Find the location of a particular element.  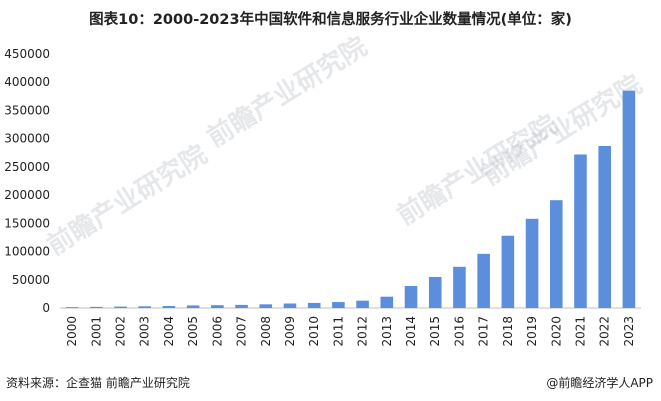

x-tick-label: 2007 is located at coordinates (242, 331).